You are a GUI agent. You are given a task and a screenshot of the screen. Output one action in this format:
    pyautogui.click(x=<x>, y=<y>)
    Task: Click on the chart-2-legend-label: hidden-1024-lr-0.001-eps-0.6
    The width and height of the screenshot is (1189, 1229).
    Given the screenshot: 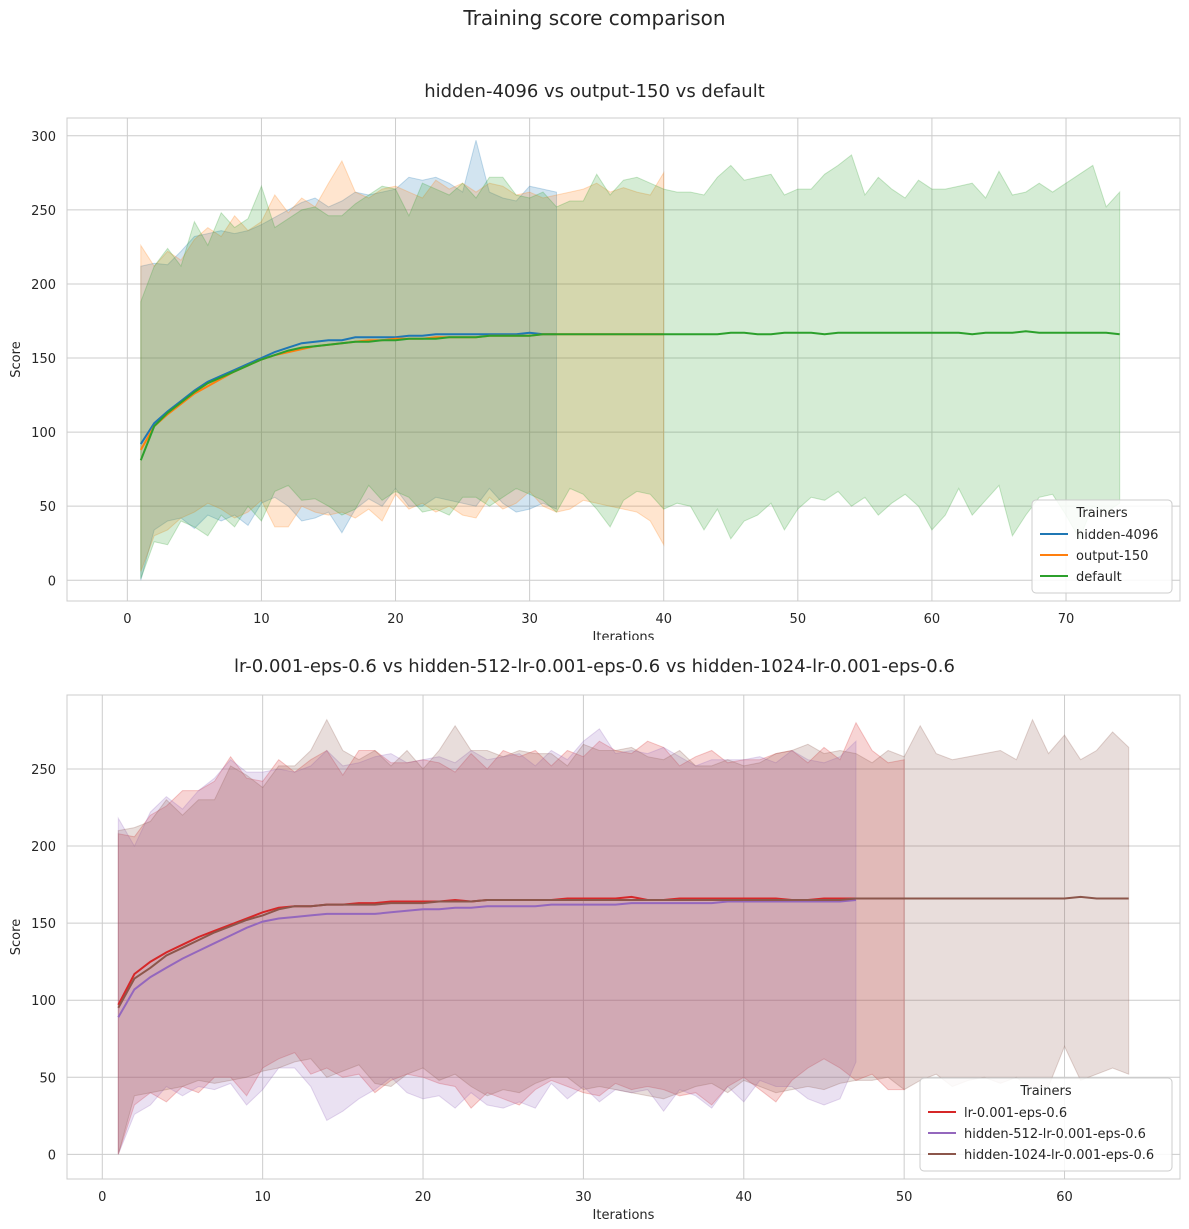 What is the action you would take?
    pyautogui.click(x=1059, y=1155)
    